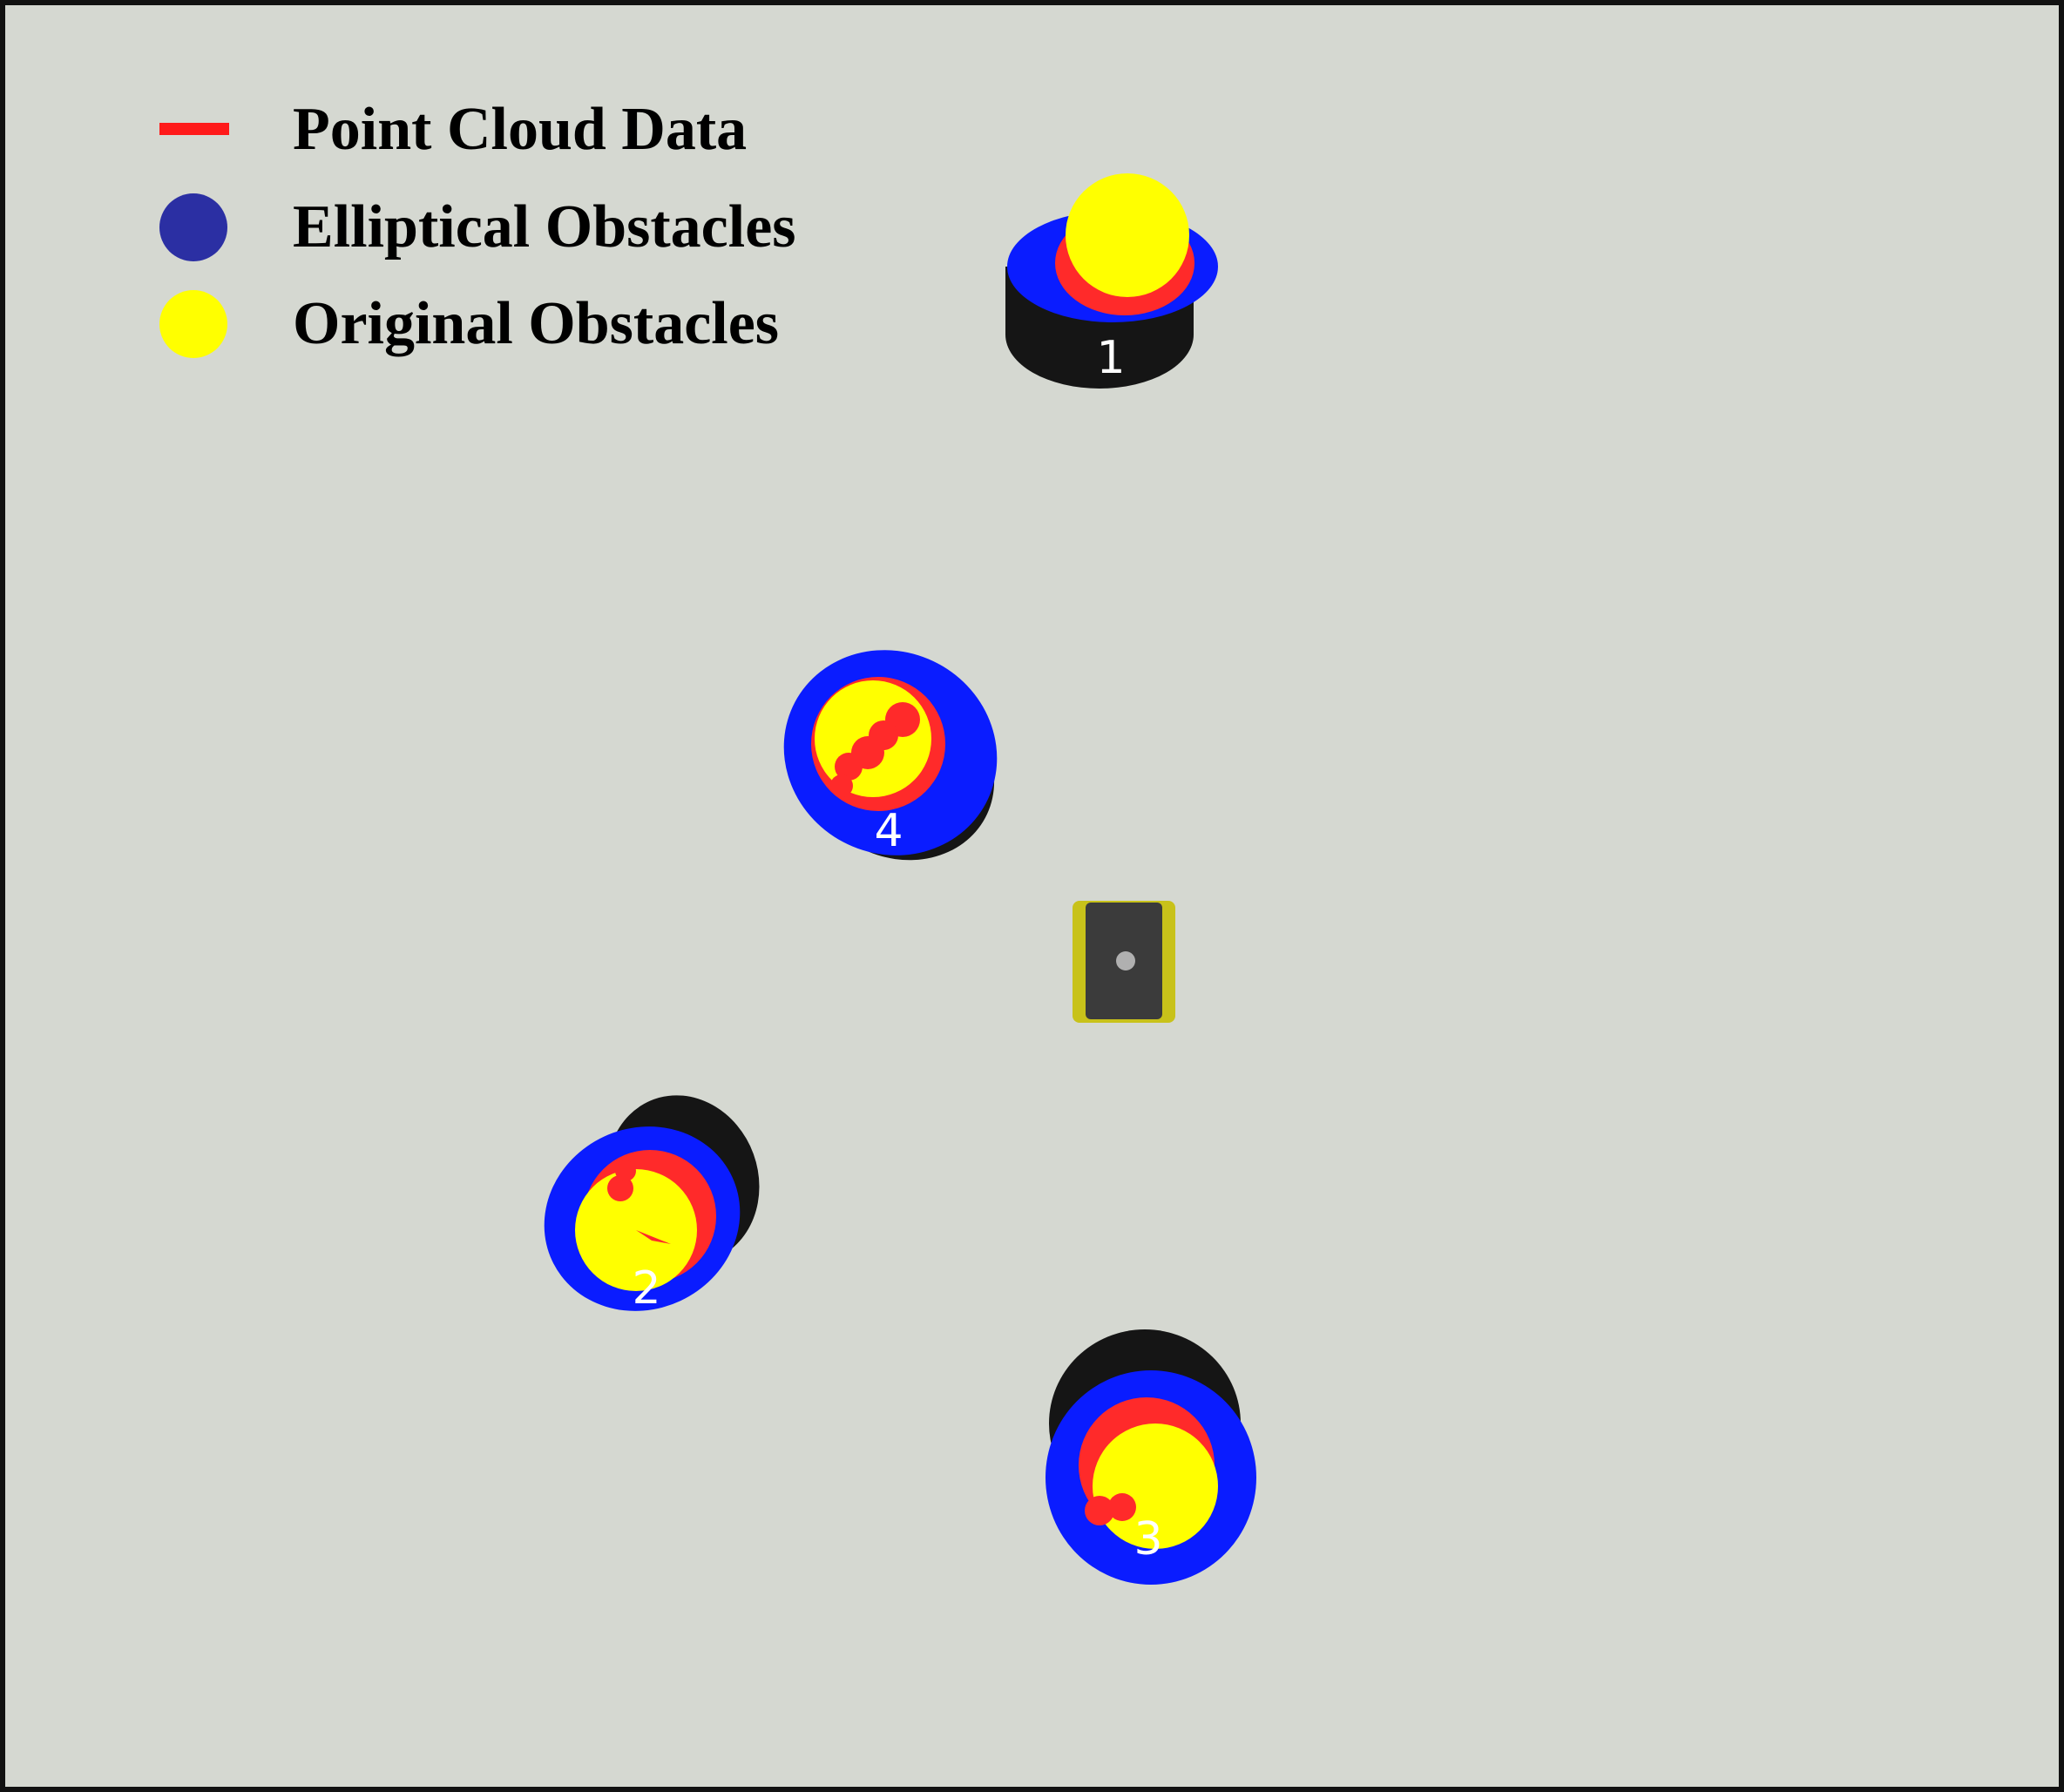 Image resolution: width=2064 pixels, height=1792 pixels. What do you see at coordinates (536, 323) in the screenshot?
I see `legend-label: Original Obstacles` at bounding box center [536, 323].